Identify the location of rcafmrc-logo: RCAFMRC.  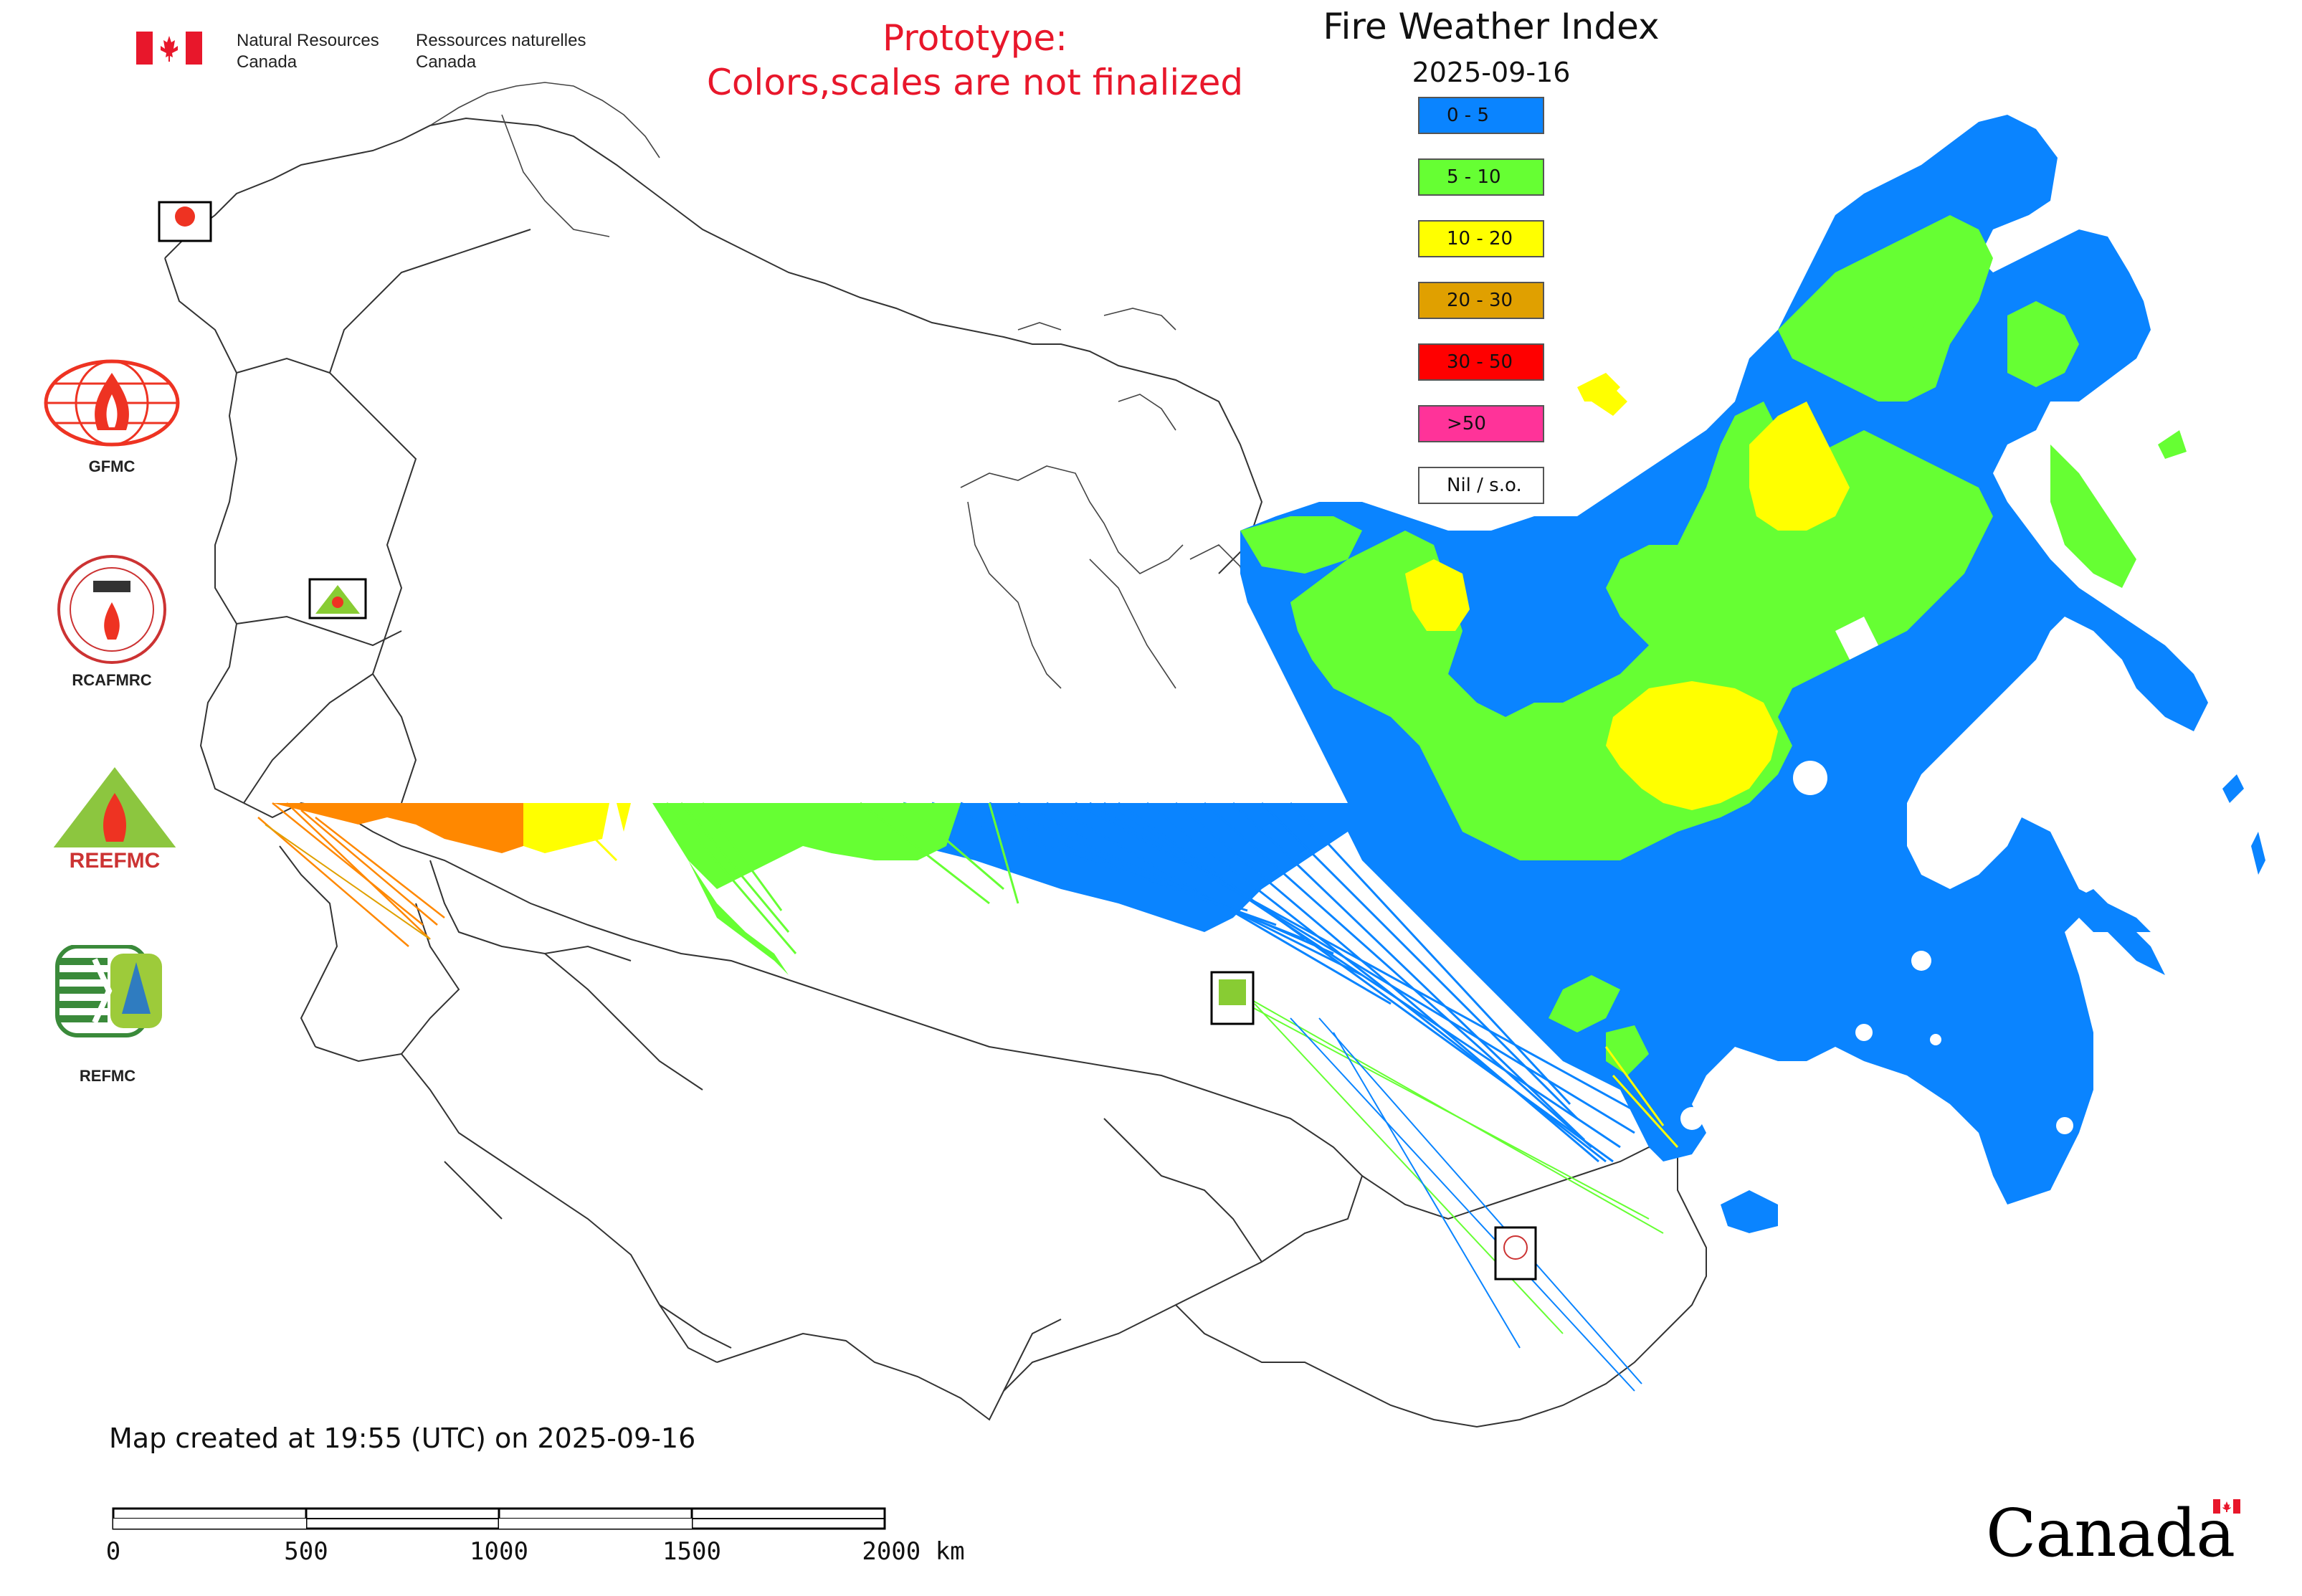
(112, 623).